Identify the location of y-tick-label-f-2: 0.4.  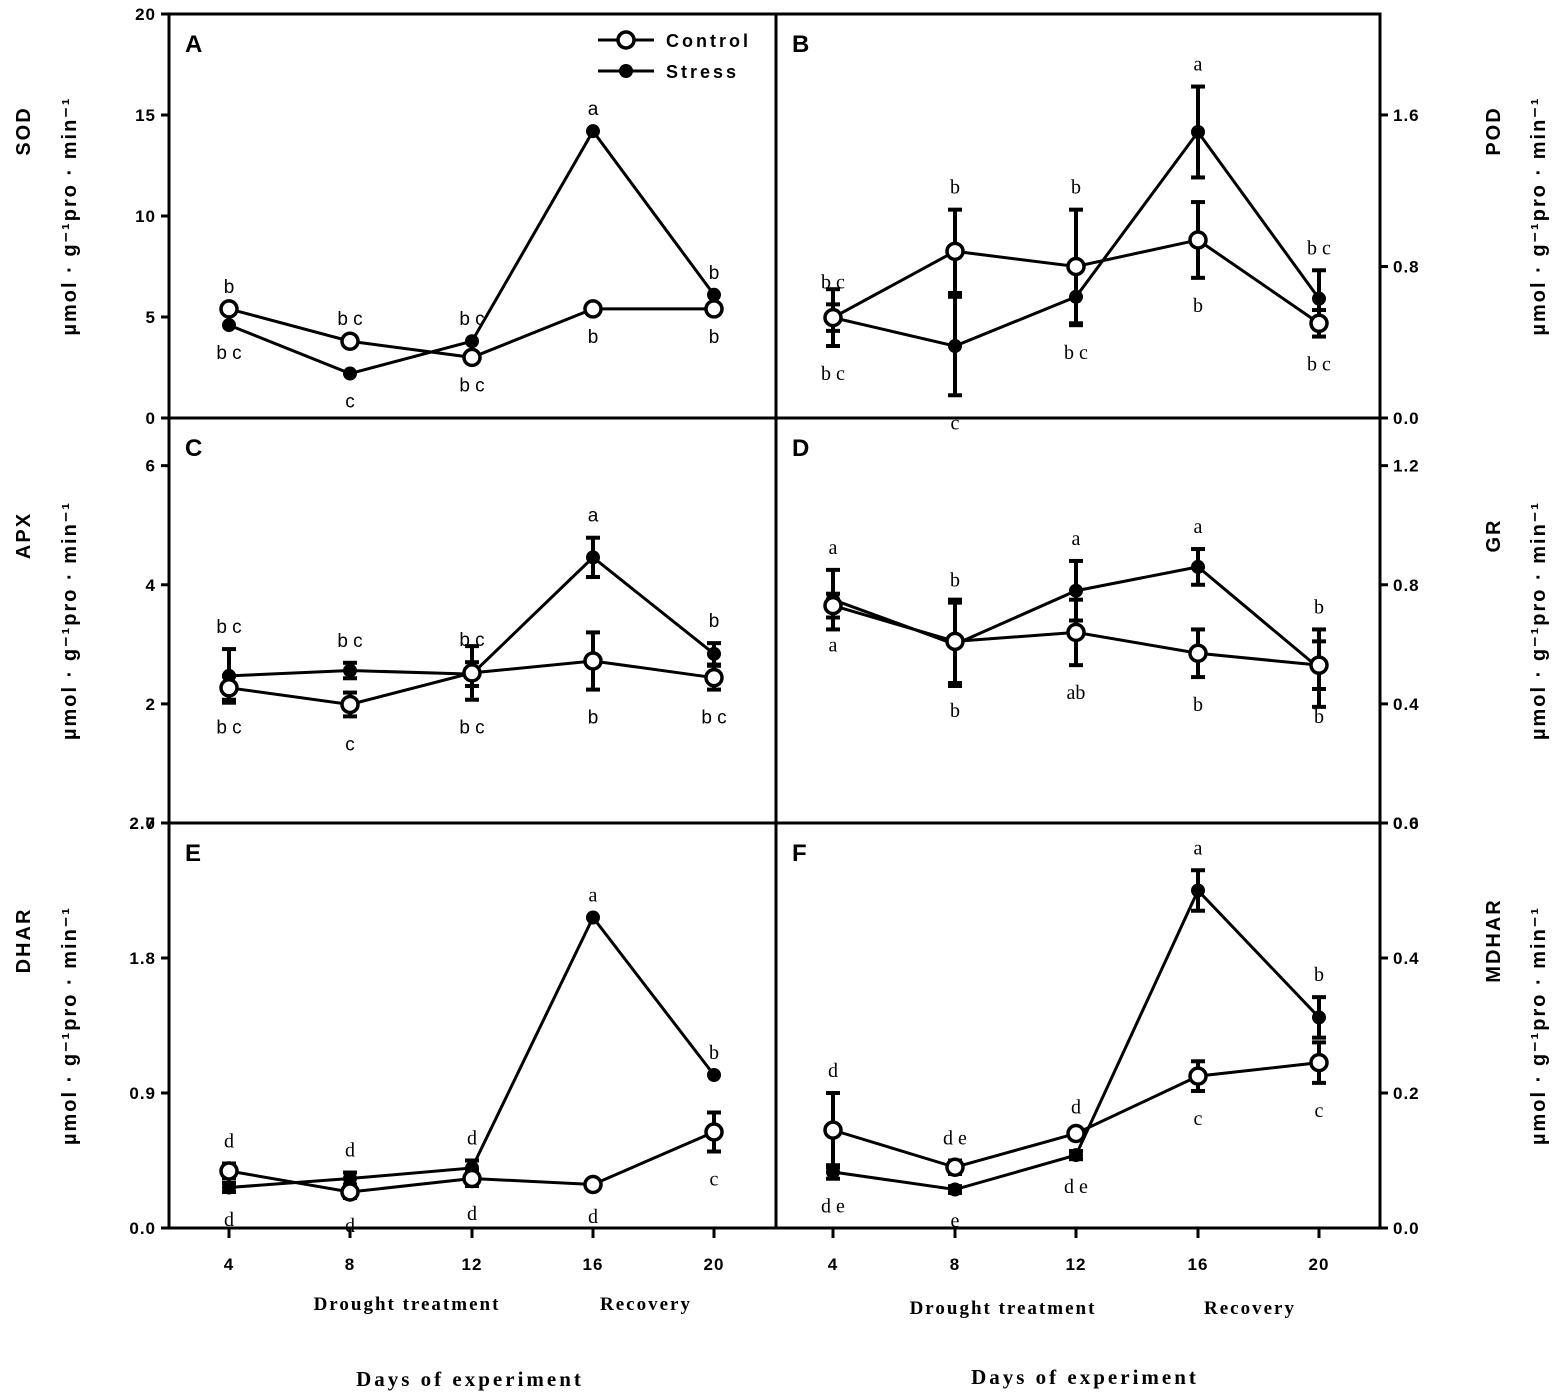
(1406, 958).